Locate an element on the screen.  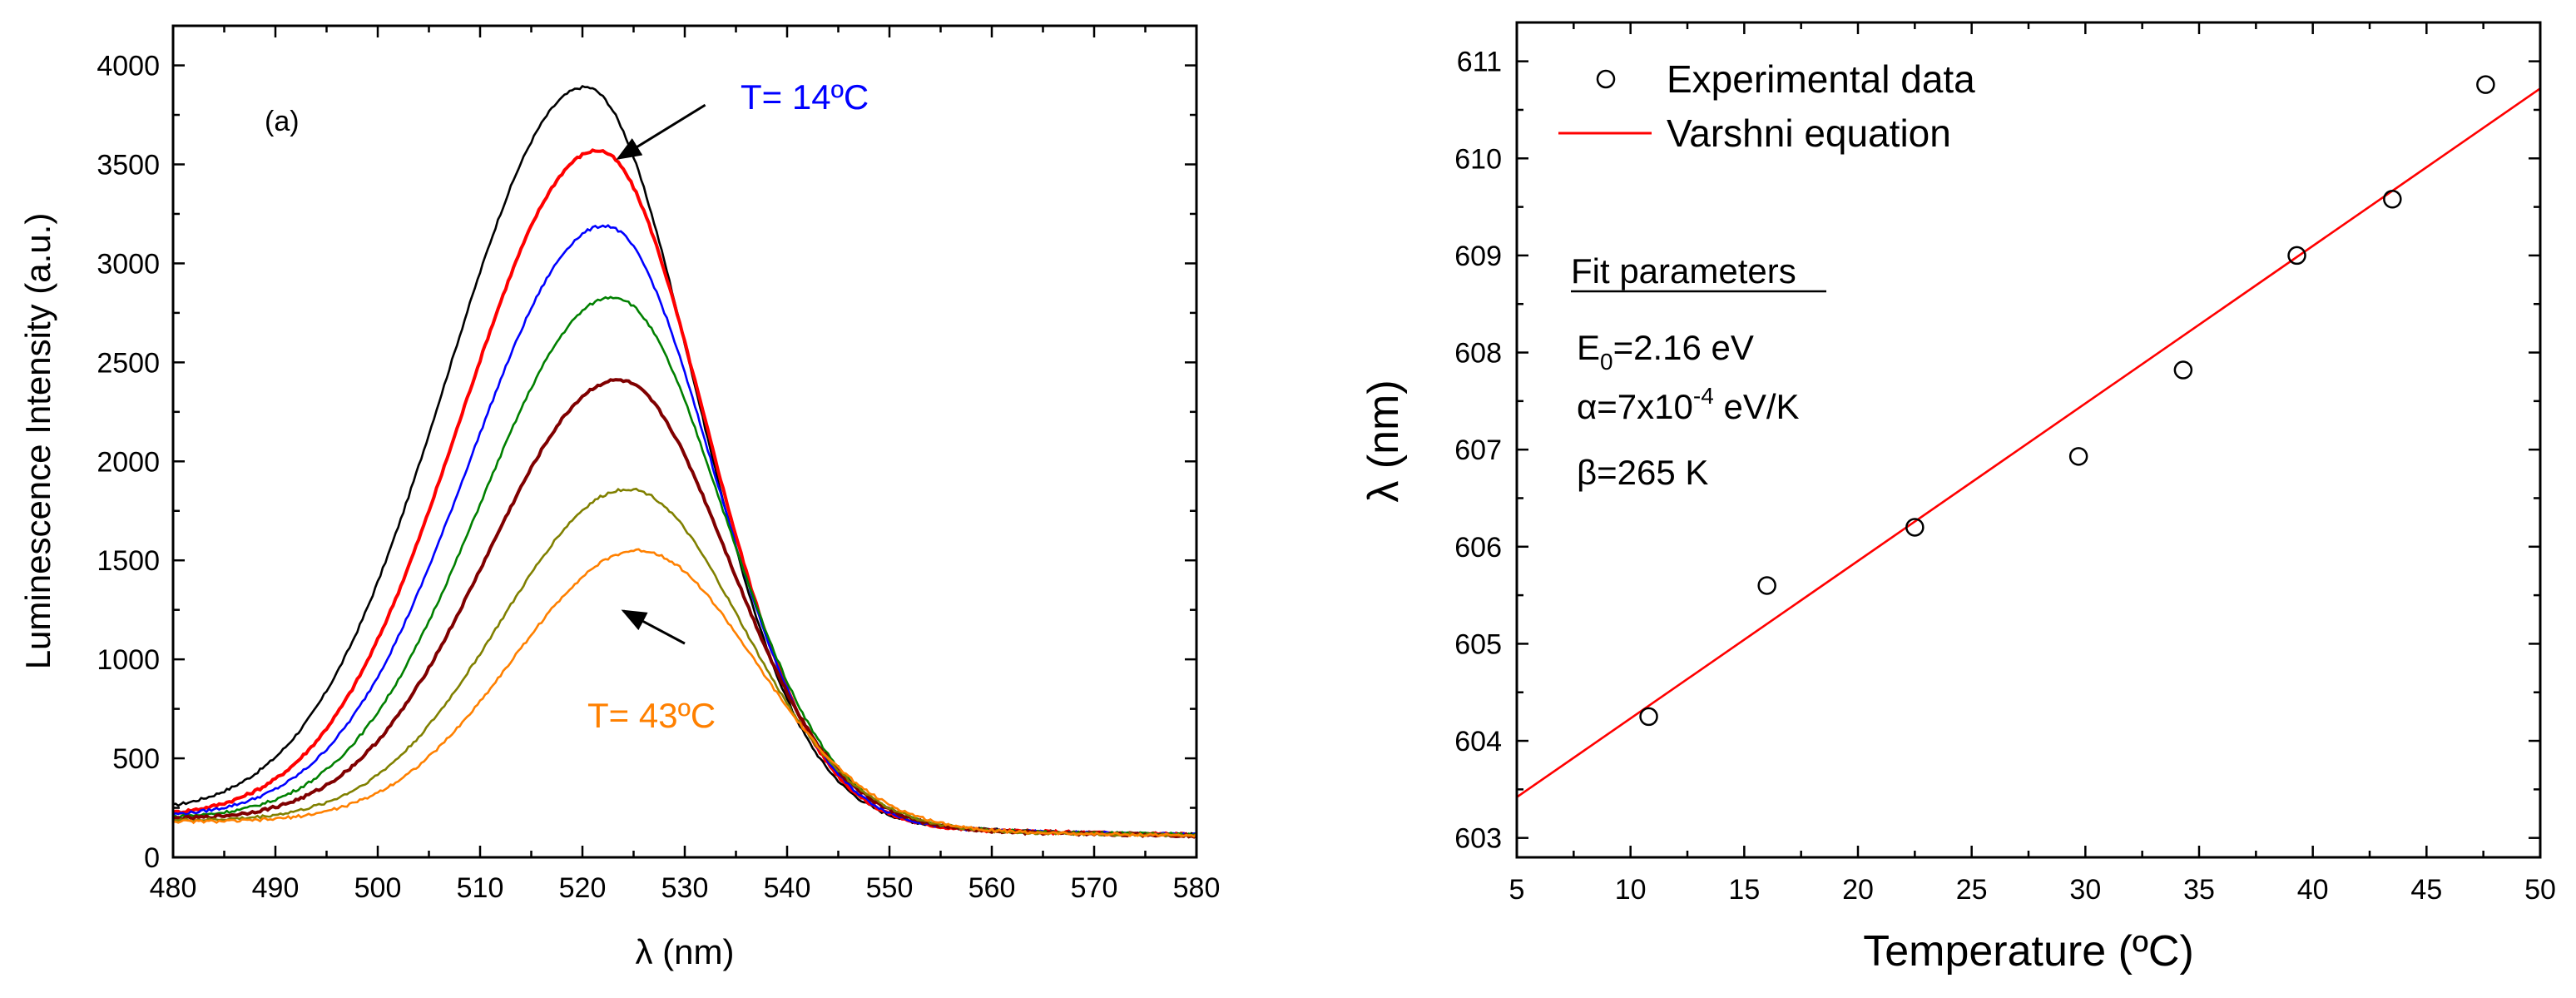
panel-label: (a) is located at coordinates (283, 121).